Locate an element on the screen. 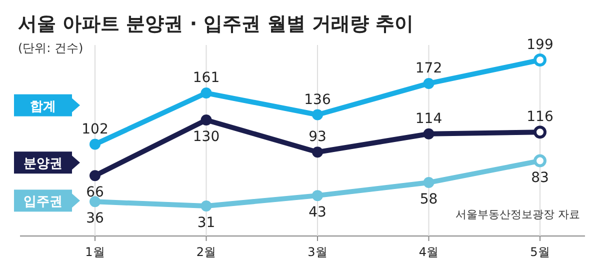  data-label: 136 is located at coordinates (317, 100).